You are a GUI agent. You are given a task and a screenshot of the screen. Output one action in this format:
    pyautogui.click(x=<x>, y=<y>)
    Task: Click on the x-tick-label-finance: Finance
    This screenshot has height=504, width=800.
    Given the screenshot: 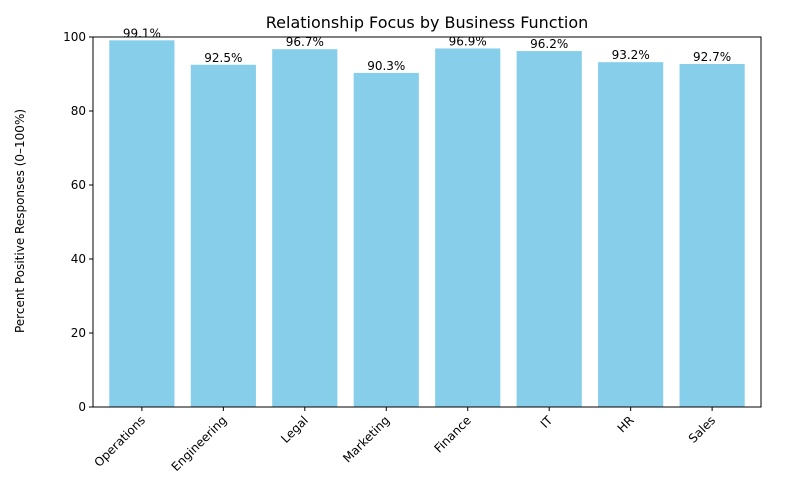 What is the action you would take?
    pyautogui.click(x=452, y=434)
    